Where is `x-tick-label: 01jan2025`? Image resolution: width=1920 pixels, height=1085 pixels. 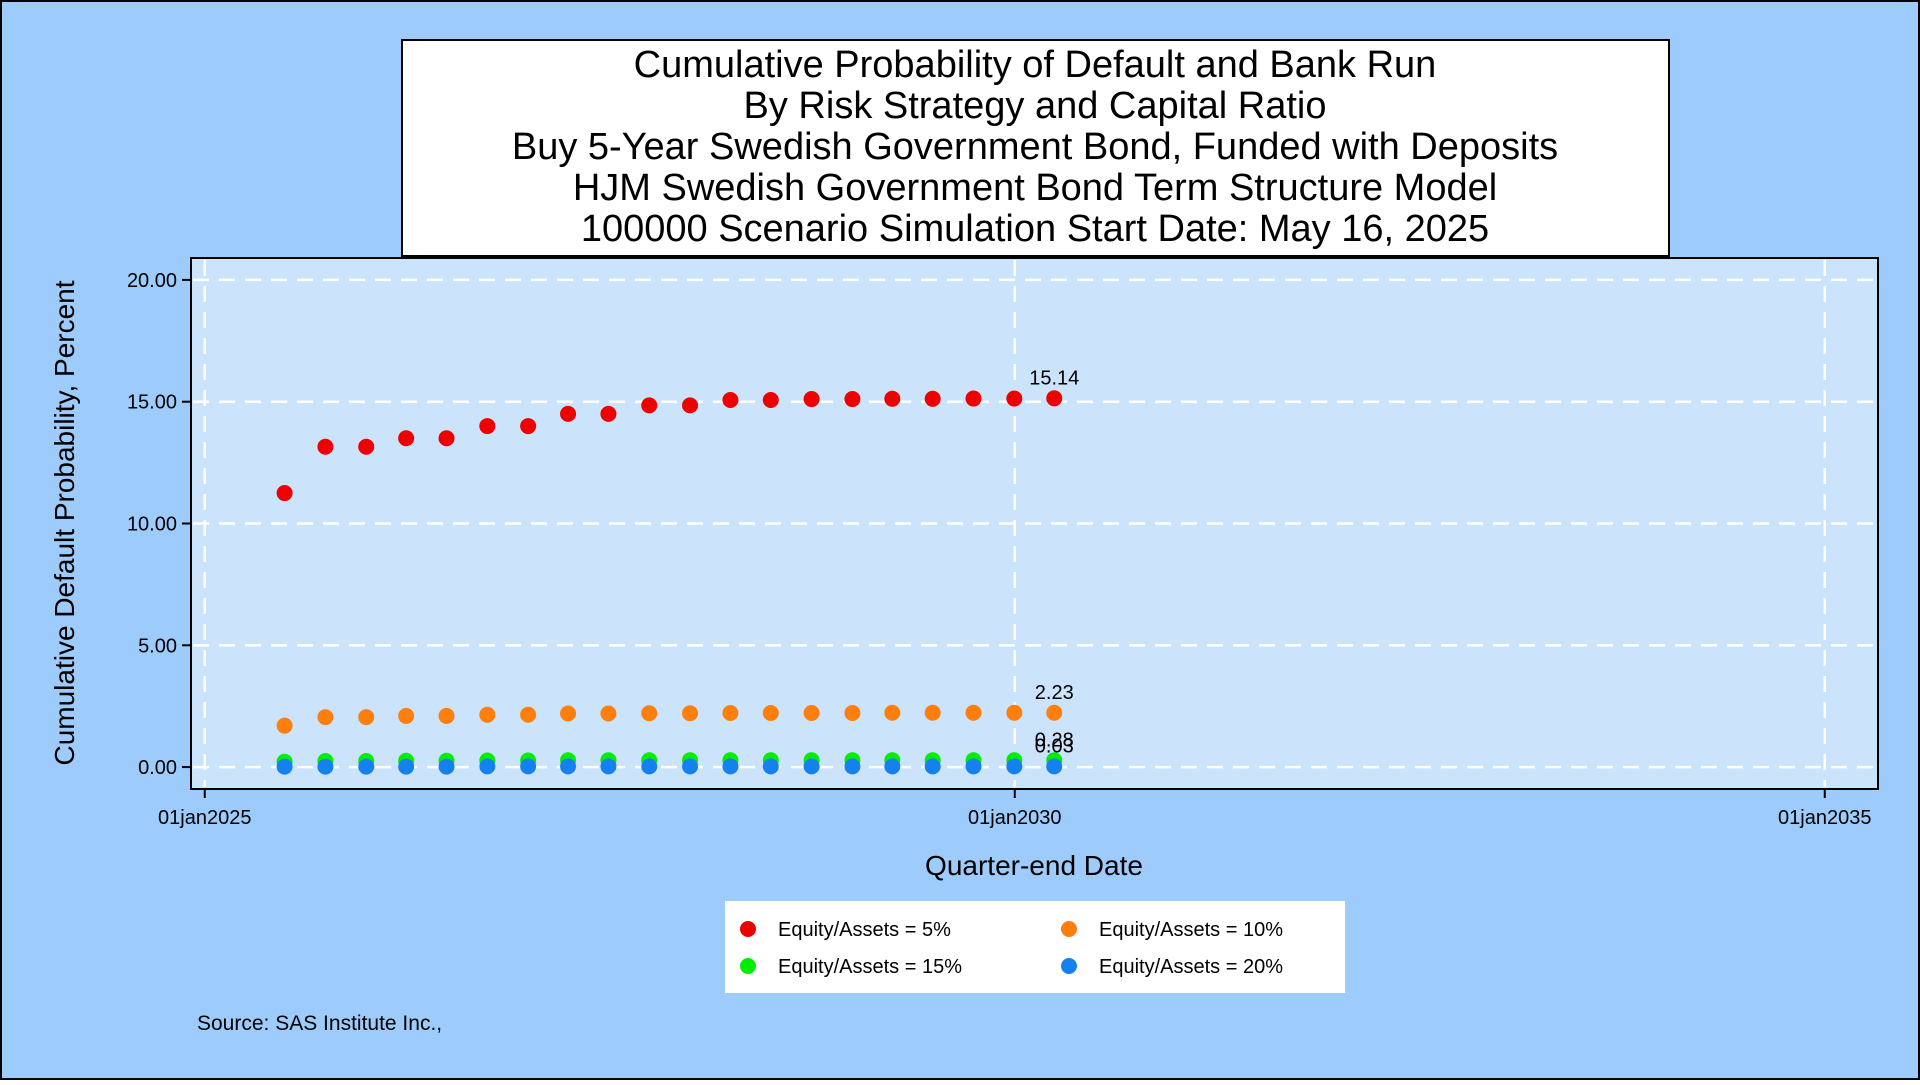
x-tick-label: 01jan2025 is located at coordinates (204, 818).